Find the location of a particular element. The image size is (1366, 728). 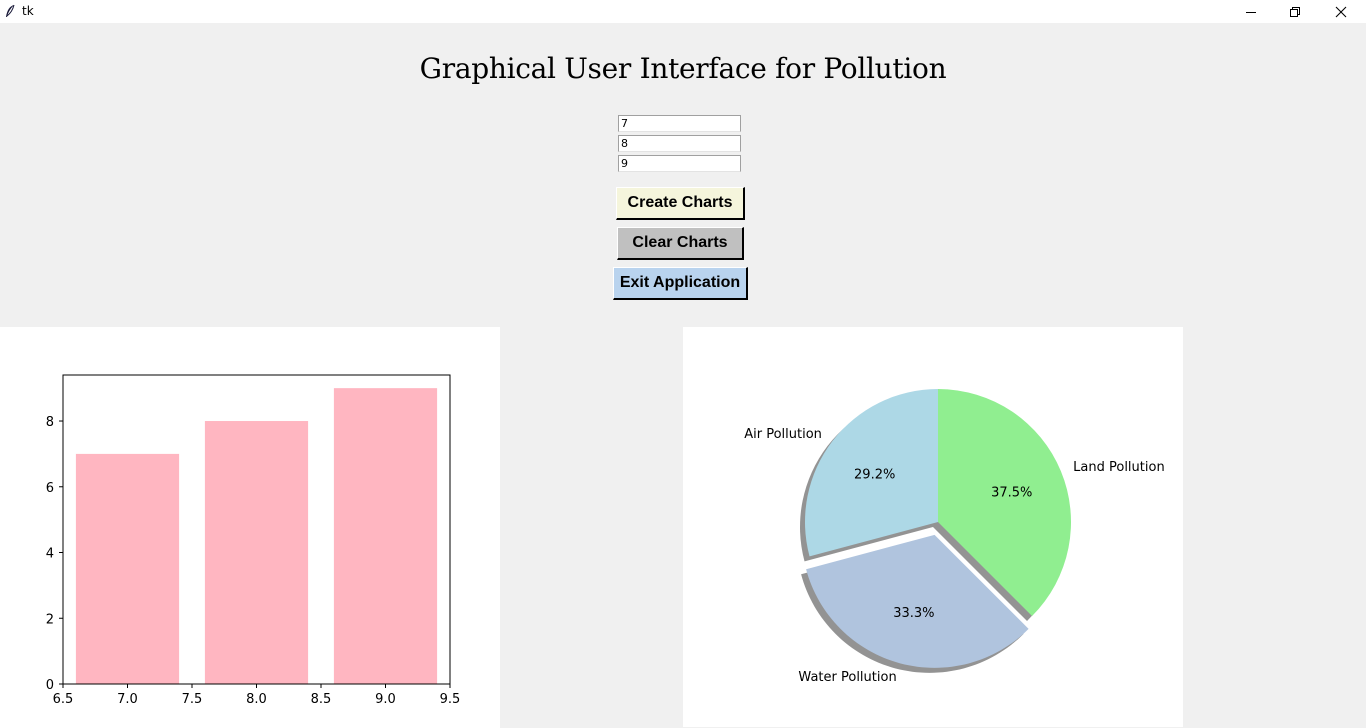

x-tick-label: 8.5 is located at coordinates (321, 699).